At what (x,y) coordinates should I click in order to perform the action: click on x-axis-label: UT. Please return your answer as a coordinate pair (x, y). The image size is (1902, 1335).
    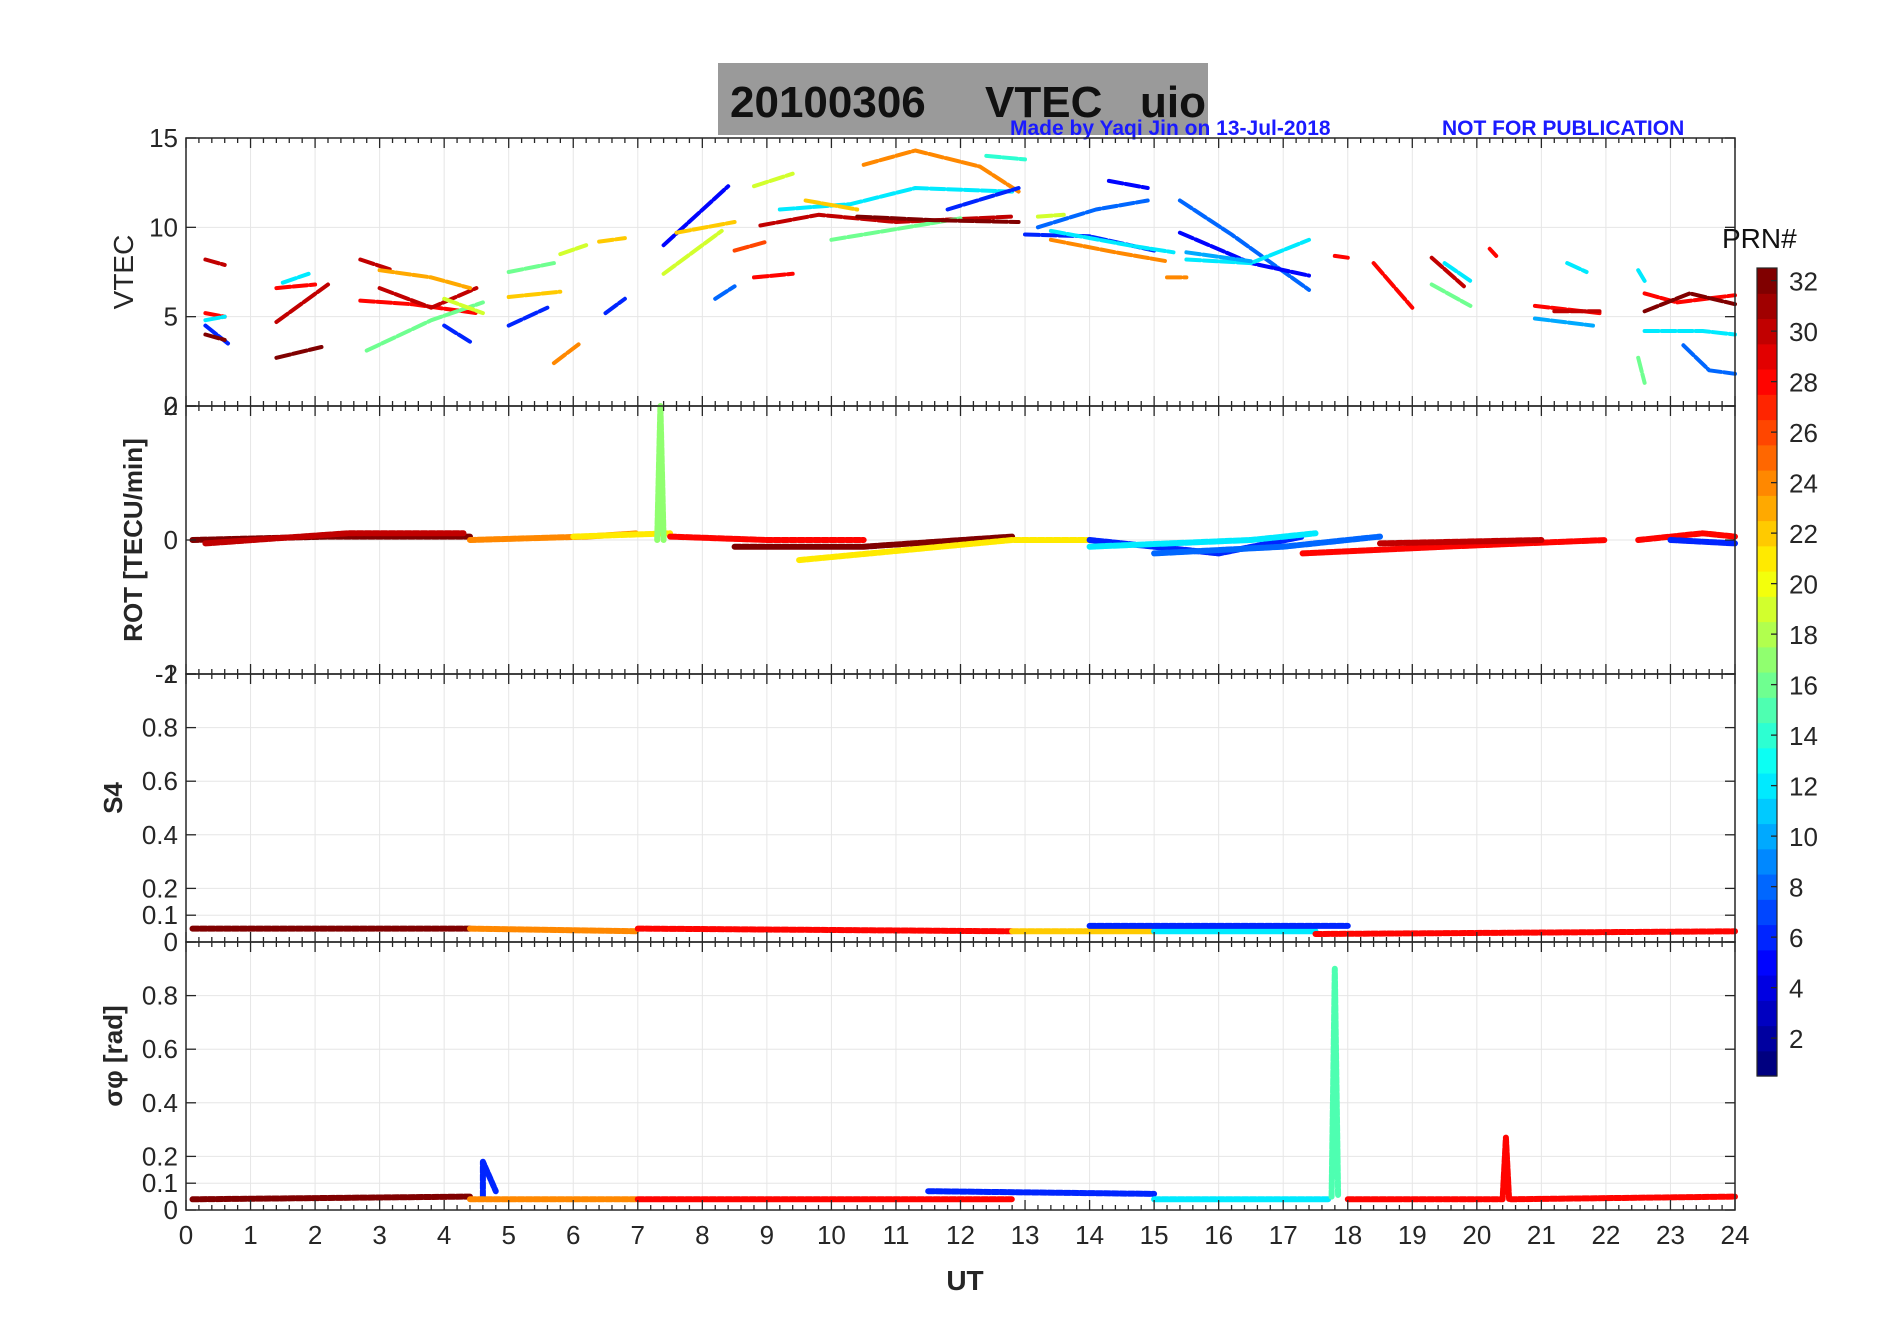
    Looking at the image, I should click on (964, 1280).